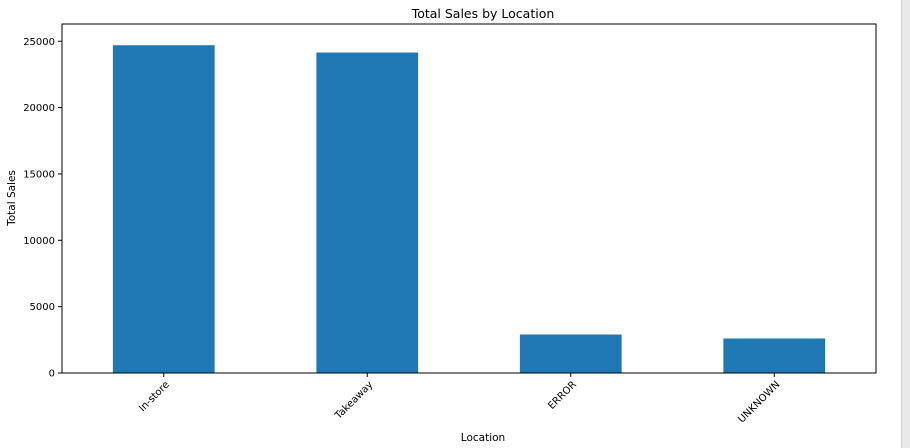  What do you see at coordinates (39, 42) in the screenshot?
I see `y-tick-label: 25000` at bounding box center [39, 42].